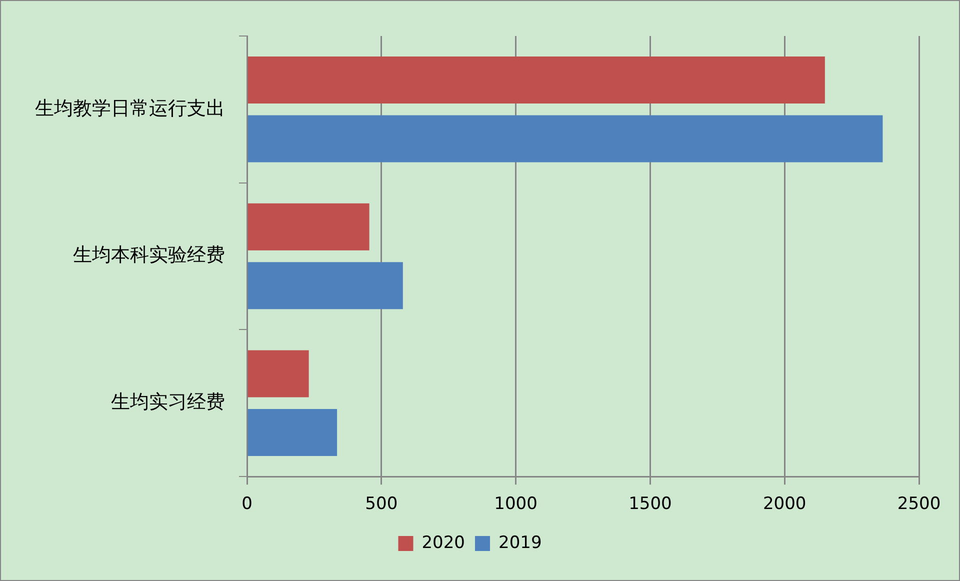 Image resolution: width=960 pixels, height=581 pixels. Describe the element at coordinates (443, 542) in the screenshot. I see `legend-label: 2020` at that location.